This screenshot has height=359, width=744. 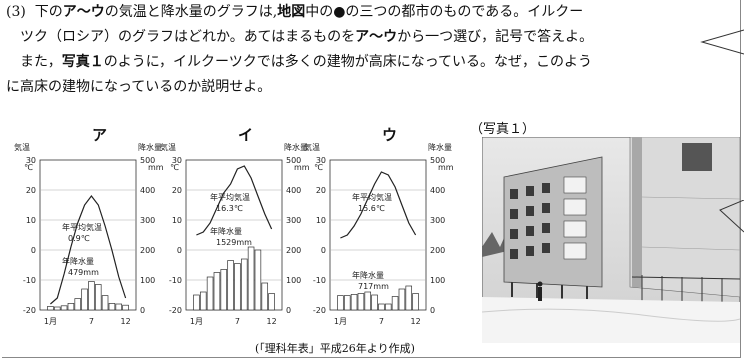 What do you see at coordinates (335, 348) in the screenshot?
I see `source-caption: (「理科年表」平成26年より作成)` at bounding box center [335, 348].